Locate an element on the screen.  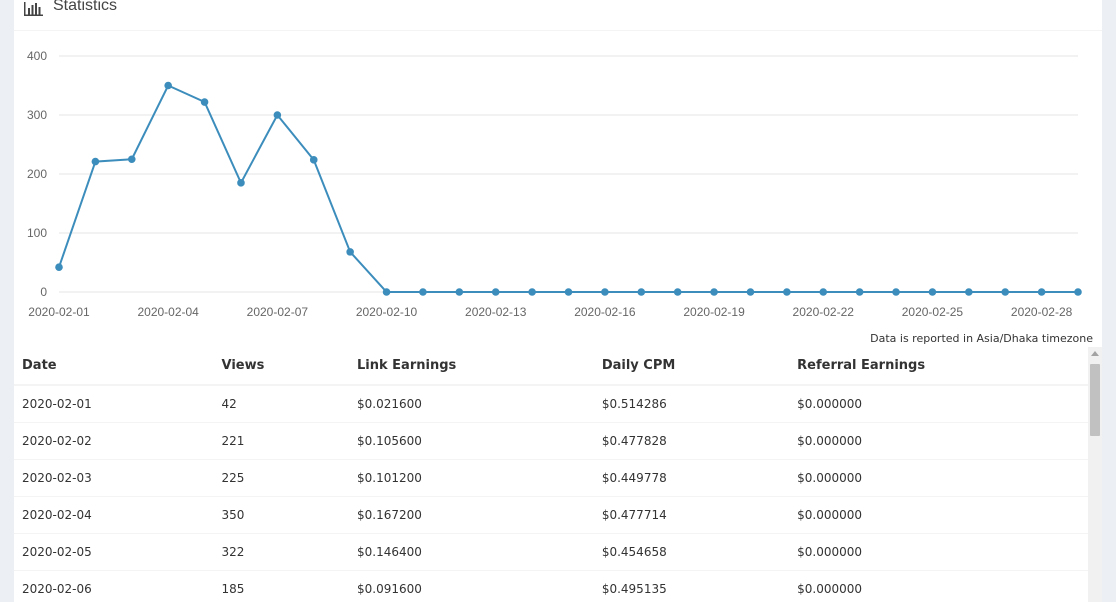
cell-date: 2020-02-02 is located at coordinates (114, 441).